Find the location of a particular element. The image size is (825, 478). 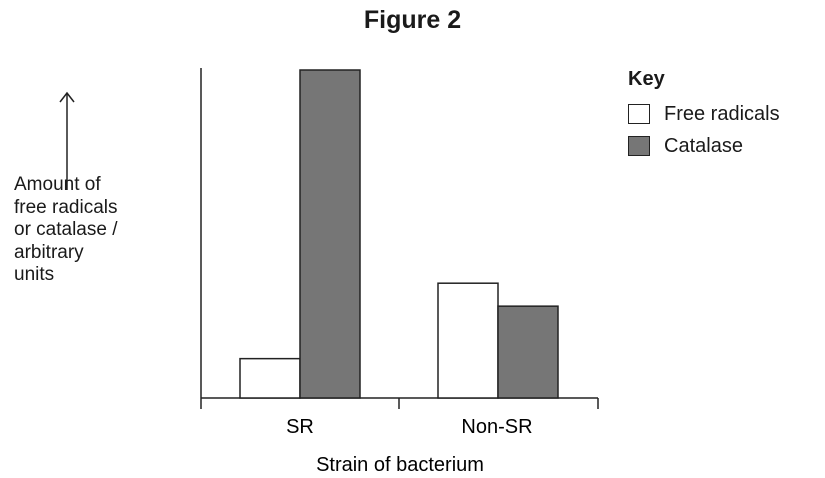

y-axis-label-line: or catalase / is located at coordinates (66, 229).